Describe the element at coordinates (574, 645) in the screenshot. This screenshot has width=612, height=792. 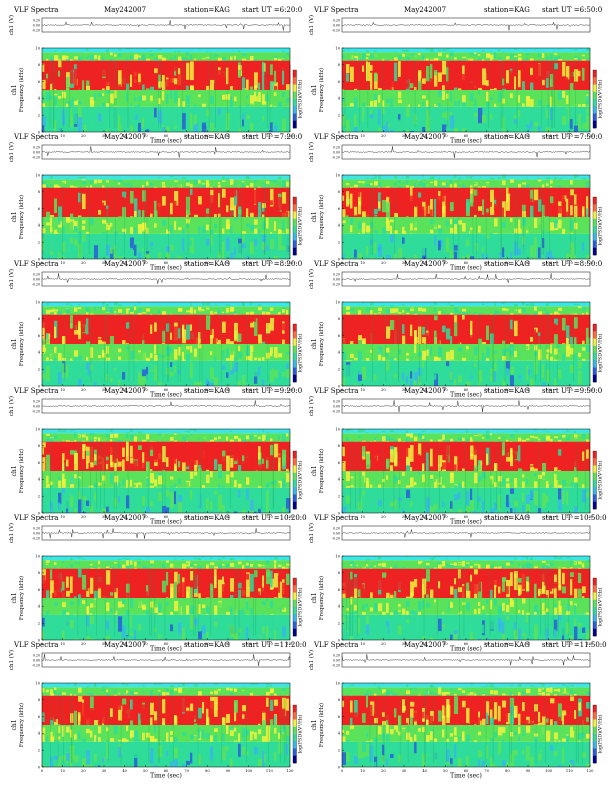
I see `panel-start-time: start UT =11:50:0` at that location.